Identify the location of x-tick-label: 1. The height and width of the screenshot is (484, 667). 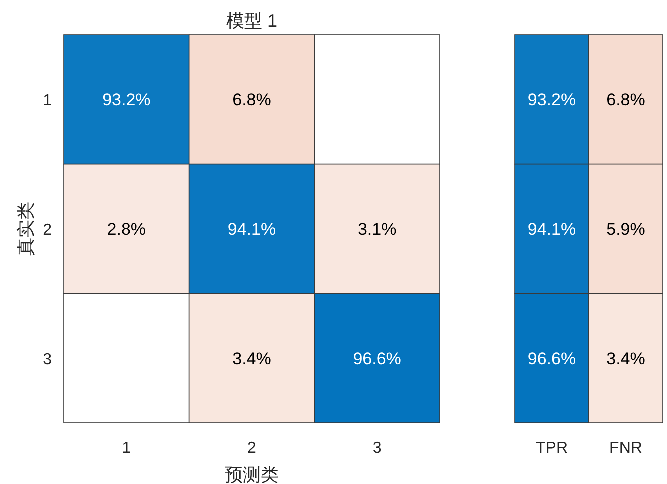
(127, 448).